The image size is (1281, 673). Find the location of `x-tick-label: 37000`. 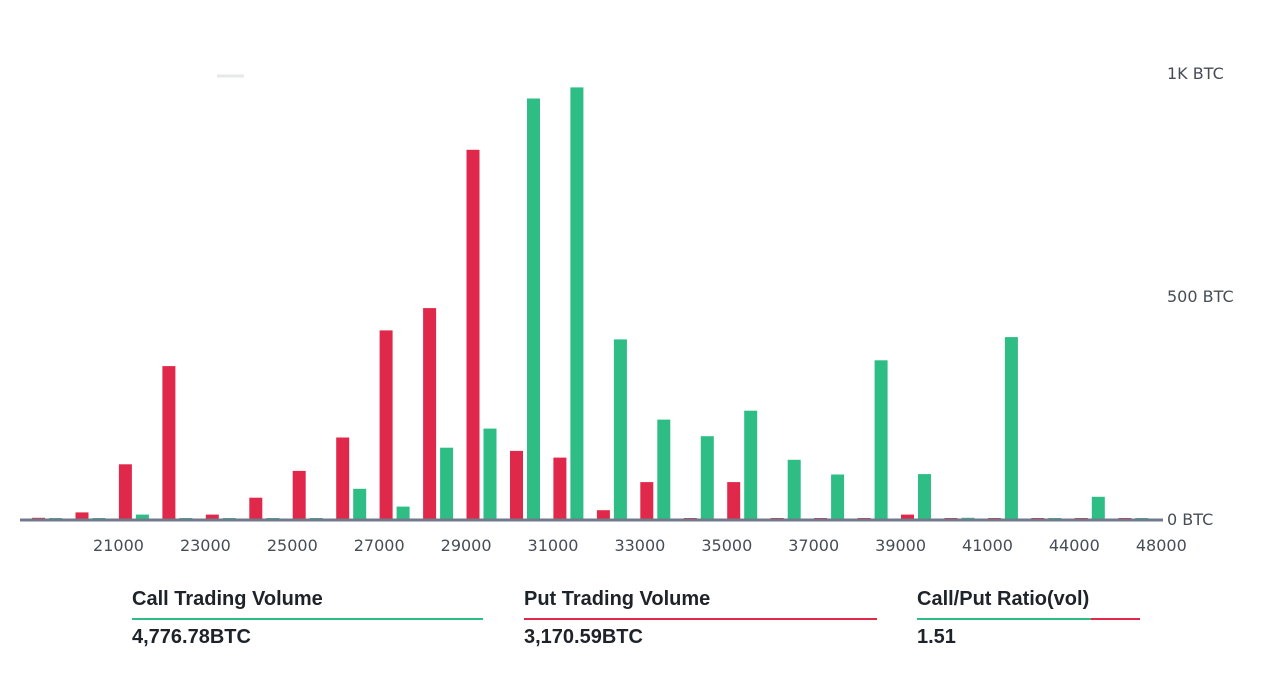

x-tick-label: 37000 is located at coordinates (813, 545).